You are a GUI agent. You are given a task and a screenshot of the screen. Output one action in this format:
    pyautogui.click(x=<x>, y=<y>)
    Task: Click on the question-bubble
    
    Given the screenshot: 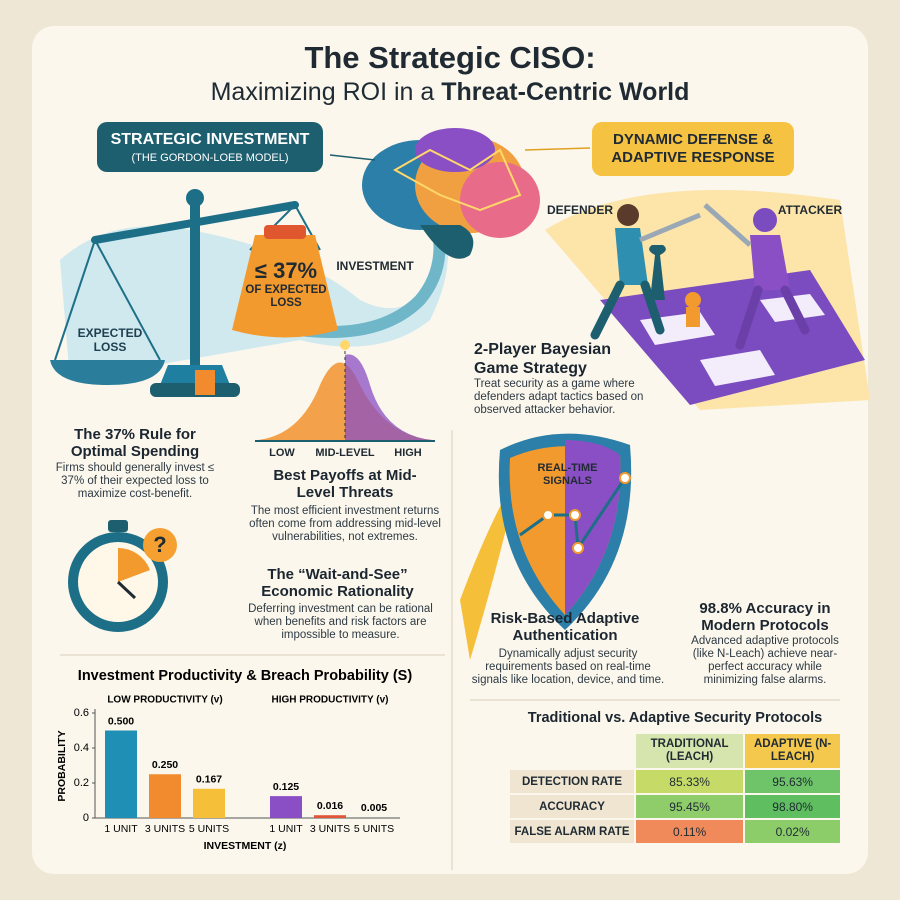 What is the action you would take?
    pyautogui.click(x=160, y=545)
    